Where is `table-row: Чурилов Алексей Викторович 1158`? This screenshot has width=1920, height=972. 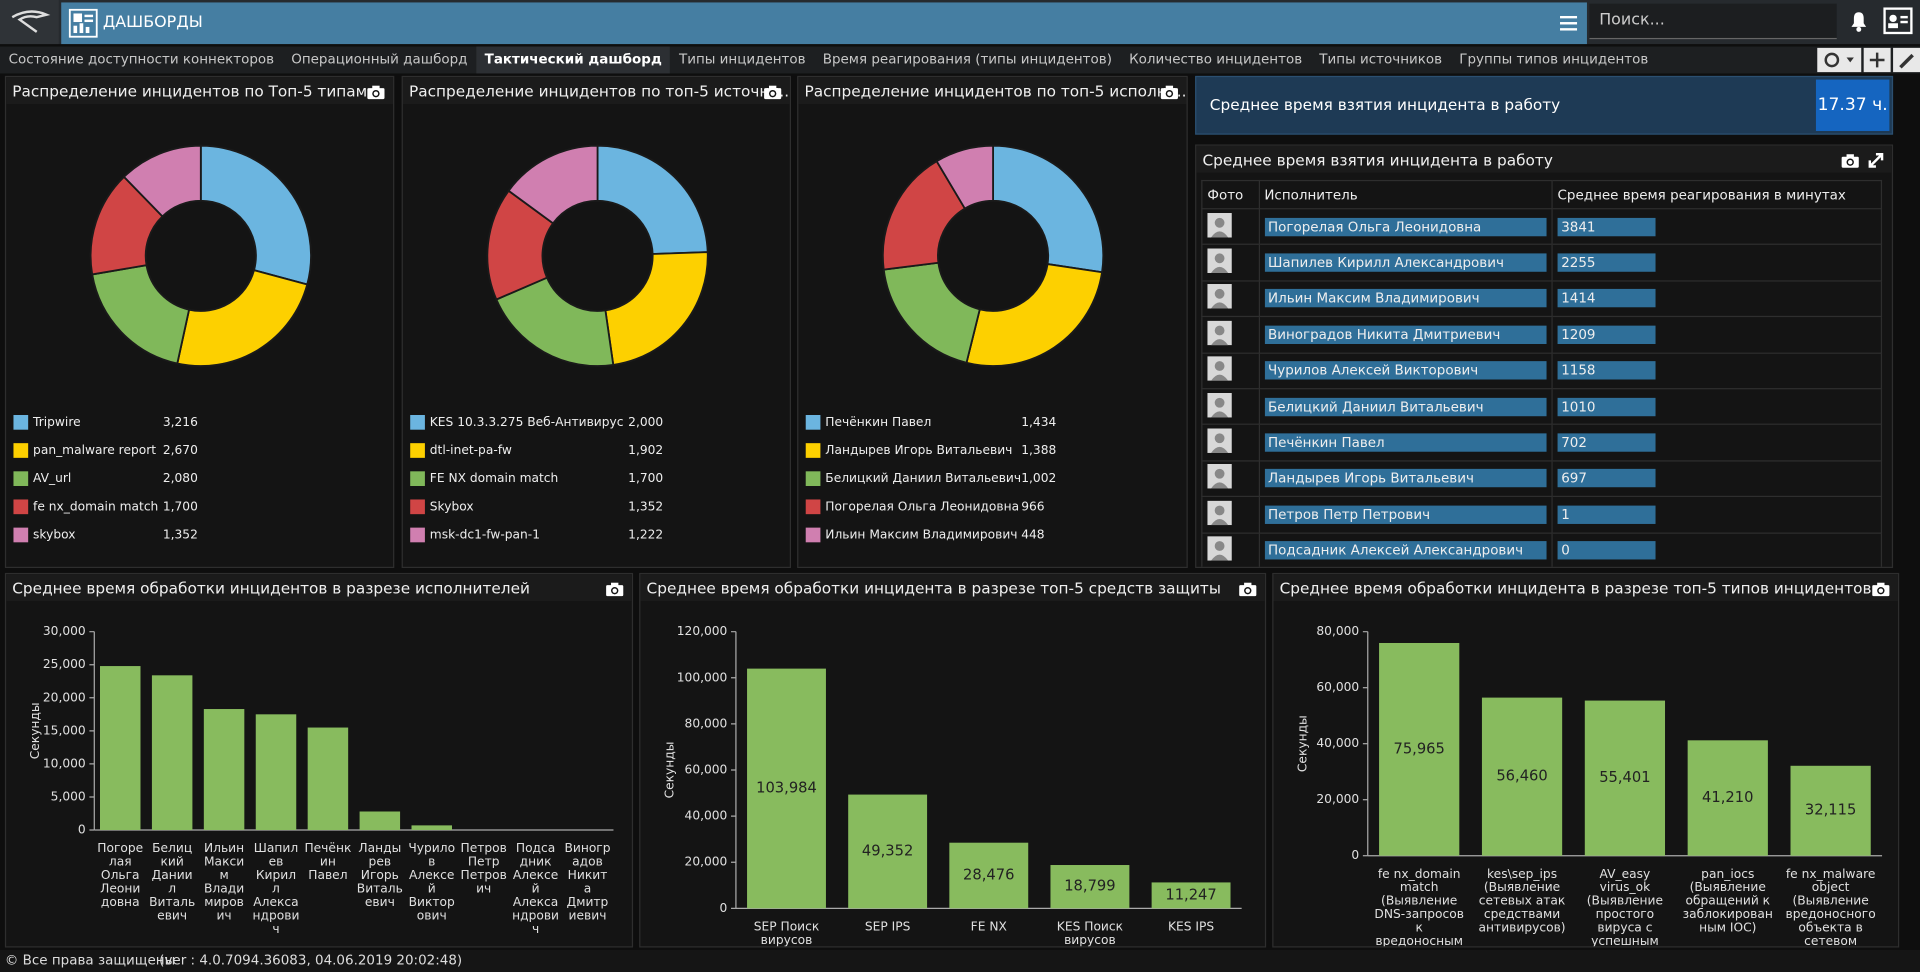
table-row: Чурилов Алексей Викторович 1158 is located at coordinates (1542, 371).